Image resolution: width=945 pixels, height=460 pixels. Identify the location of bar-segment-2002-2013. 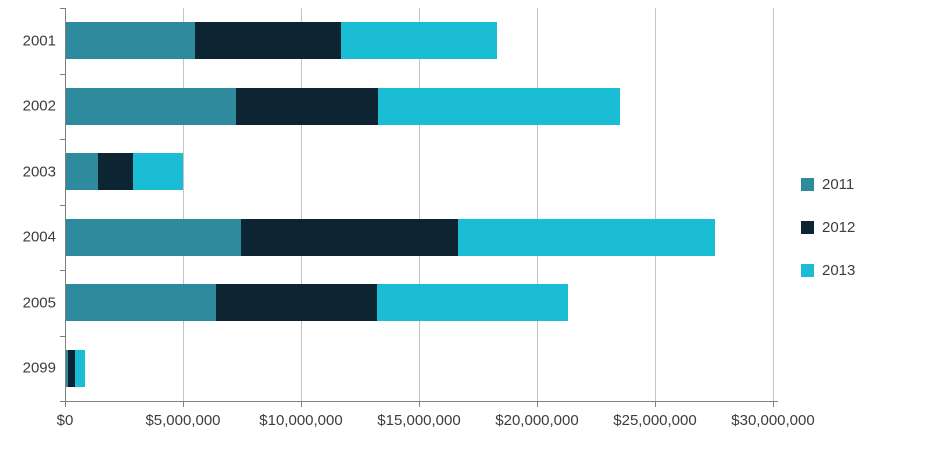
(498, 106).